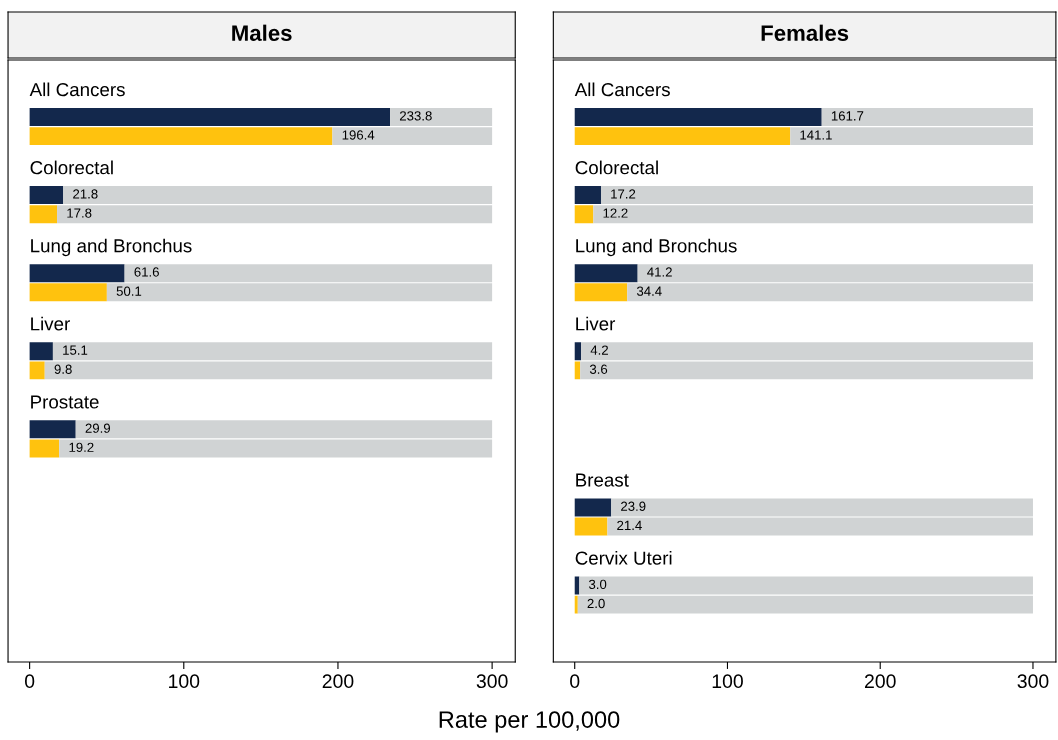 This screenshot has height=740, width=1058. Describe the element at coordinates (65, 402) in the screenshot. I see `y-tick-label: Prostate` at that location.